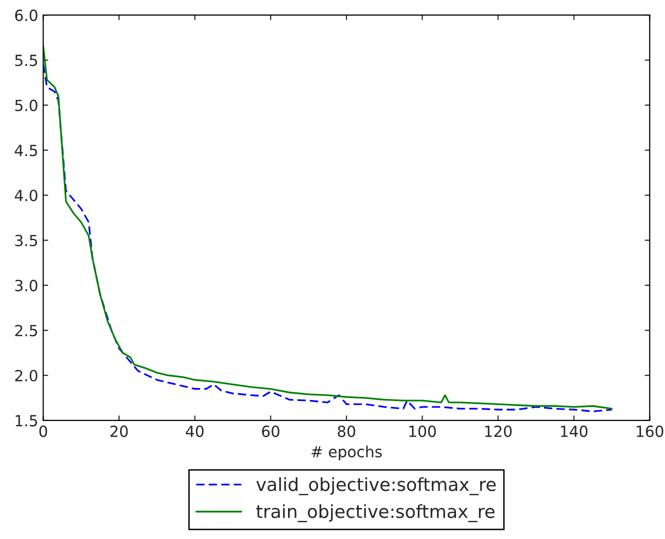  I want to click on y-tick-label: 5.5, so click(26, 60).